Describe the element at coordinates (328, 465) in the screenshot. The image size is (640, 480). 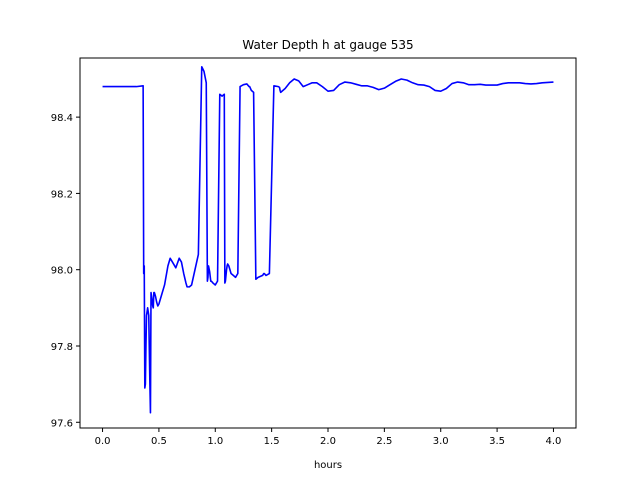
I see `x-axis-label: hours` at that location.